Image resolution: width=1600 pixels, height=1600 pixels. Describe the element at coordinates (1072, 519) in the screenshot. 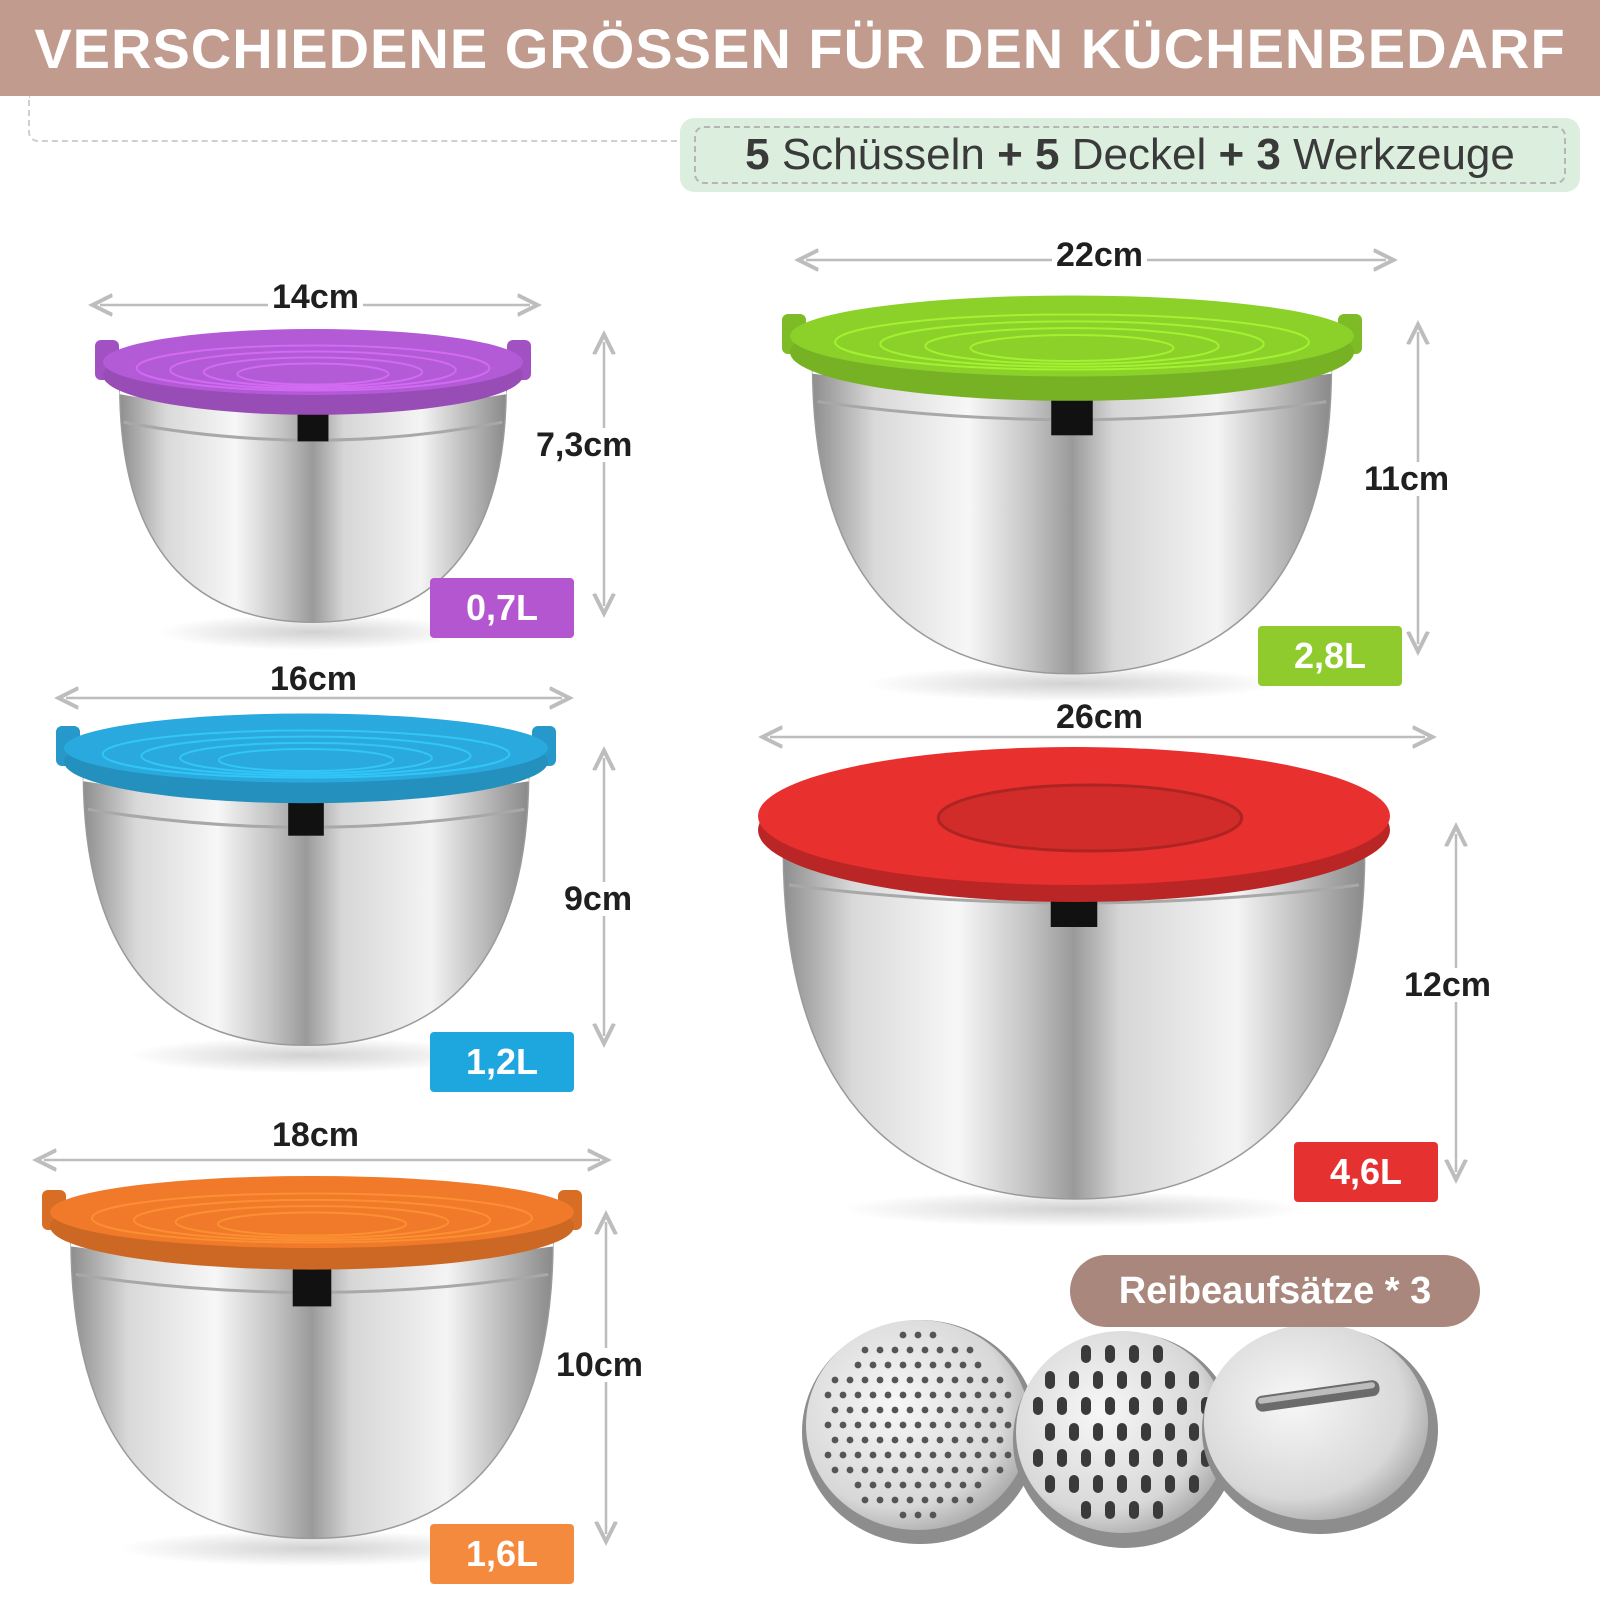

I see `green-bowl-body` at that location.